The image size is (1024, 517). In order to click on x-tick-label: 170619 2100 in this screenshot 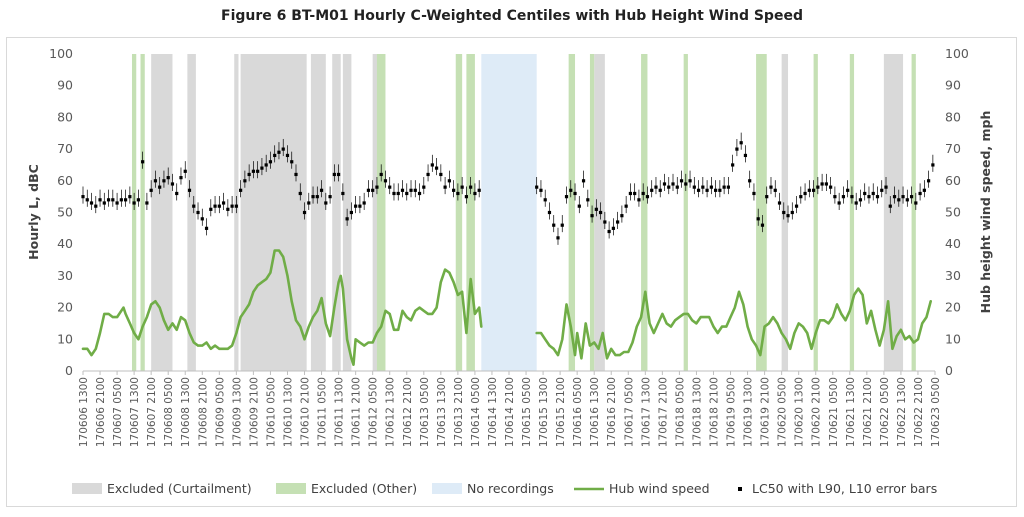, I will do `click(766, 412)`.